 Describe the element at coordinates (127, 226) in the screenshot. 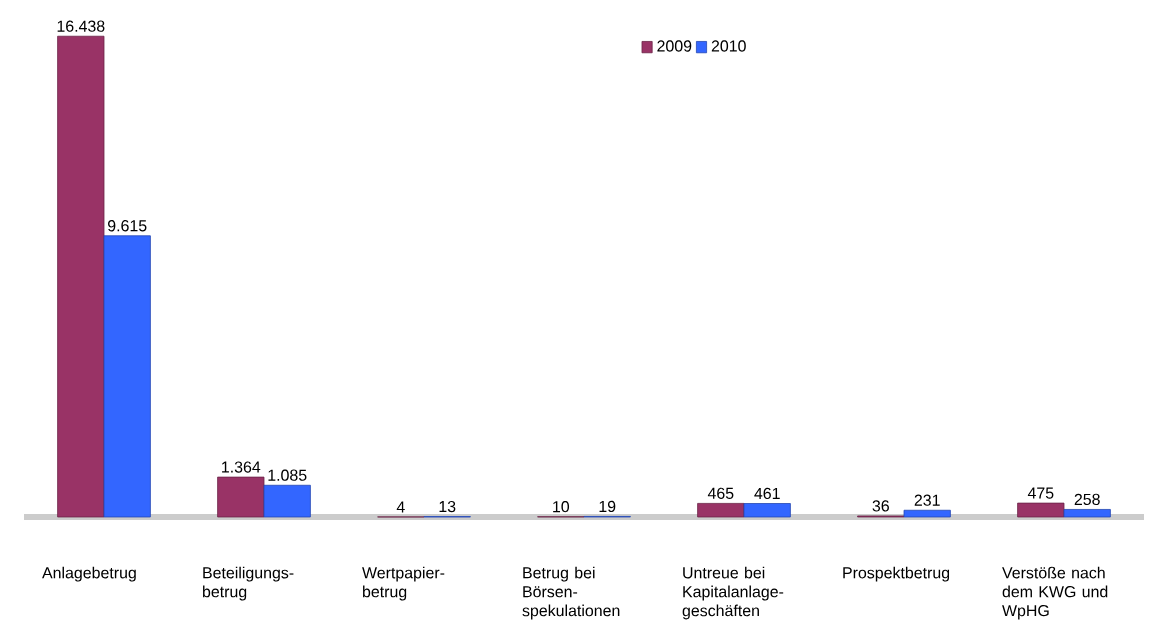

I see `data-label: 9.615` at that location.